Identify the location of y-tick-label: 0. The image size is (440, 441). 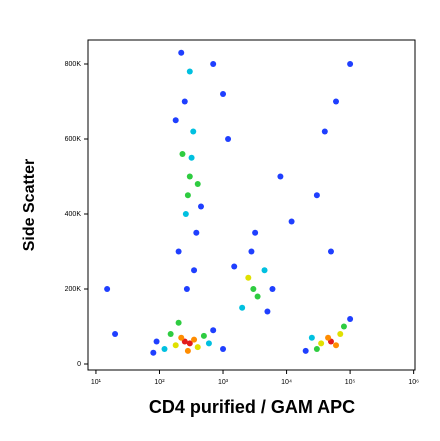
(79, 364).